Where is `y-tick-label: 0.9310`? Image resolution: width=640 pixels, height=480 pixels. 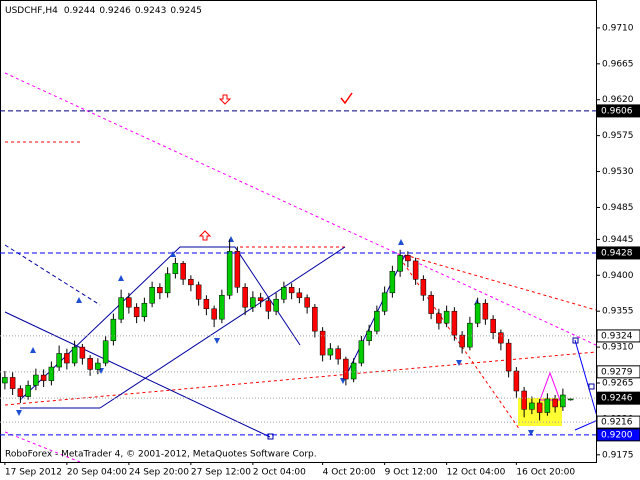 y-tick-label: 0.9310 is located at coordinates (618, 348).